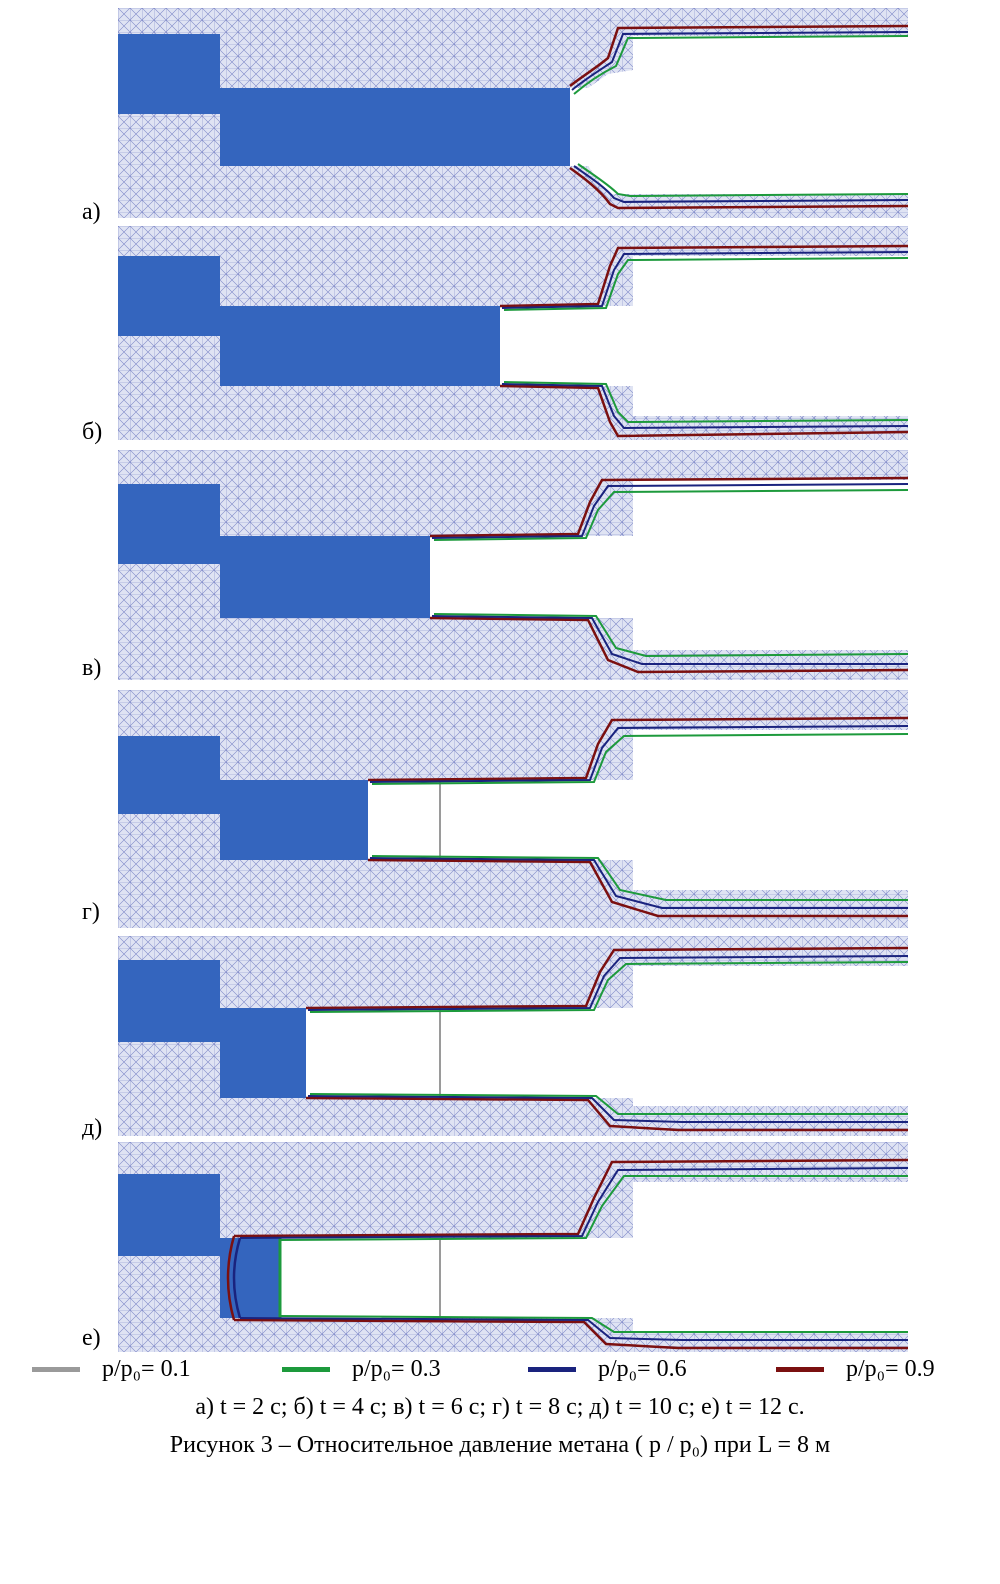 This screenshot has height=1584, width=1000. Describe the element at coordinates (513, 113) in the screenshot. I see `panel-a` at that location.